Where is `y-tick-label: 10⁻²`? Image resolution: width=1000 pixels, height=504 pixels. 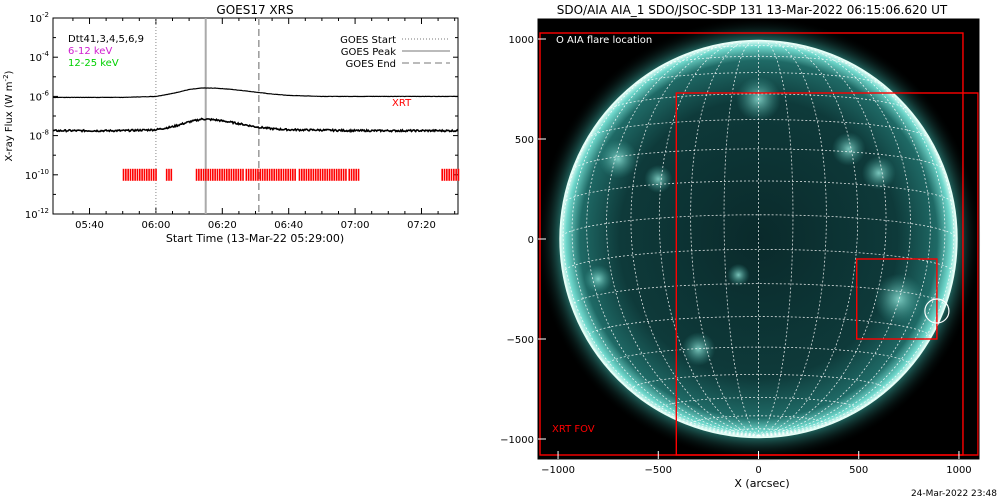
y-tick-label: 10⁻² is located at coordinates (39, 18).